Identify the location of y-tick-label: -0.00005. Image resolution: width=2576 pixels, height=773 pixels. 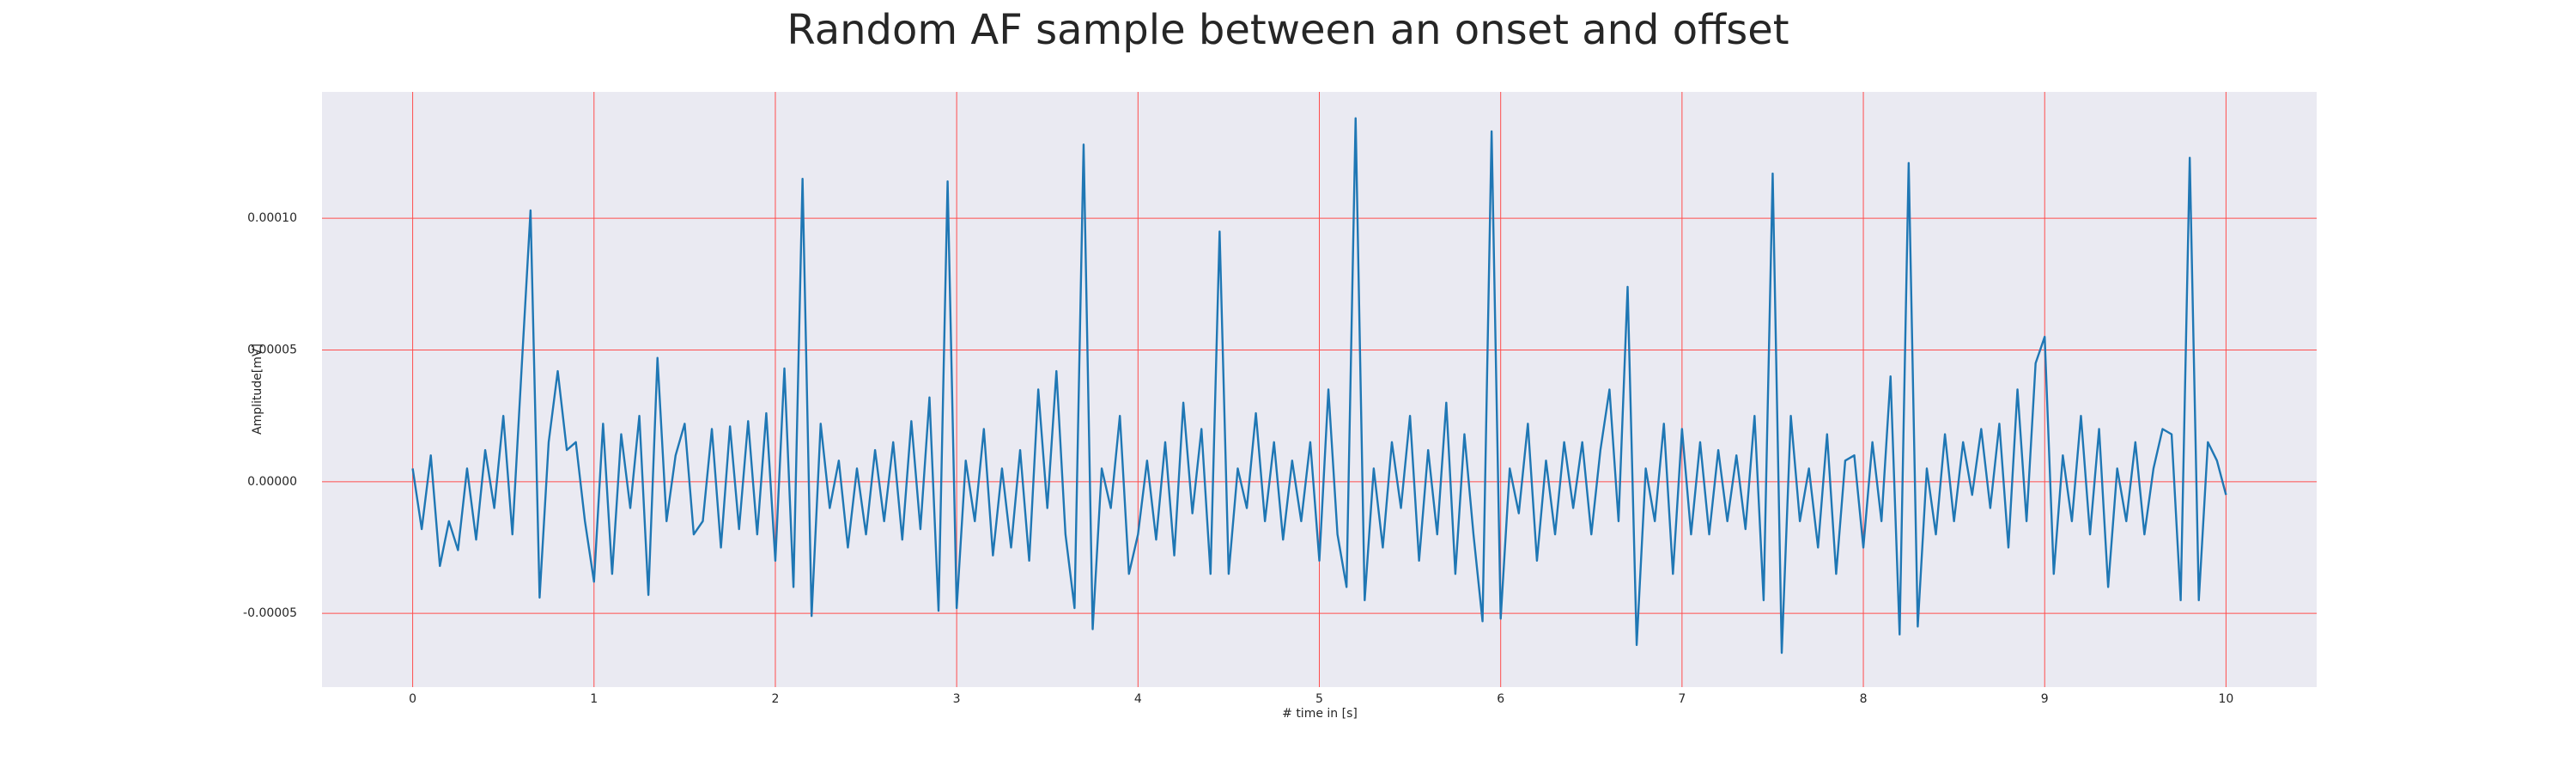
(270, 613).